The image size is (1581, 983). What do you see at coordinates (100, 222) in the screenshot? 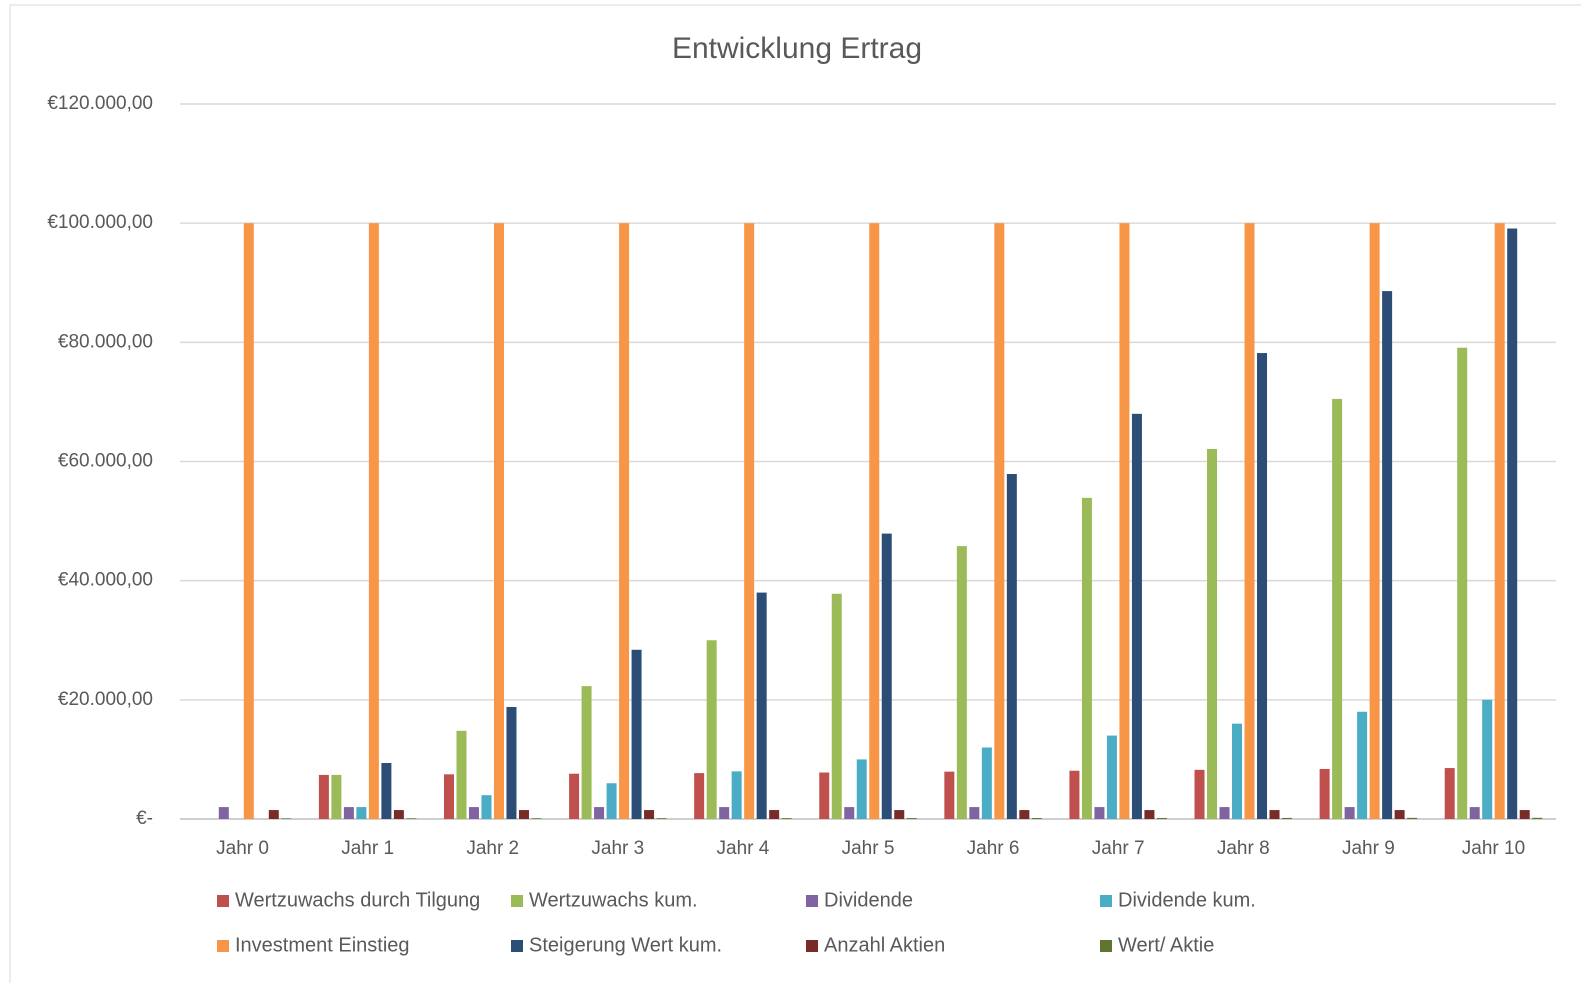
I see `y-tick-label: €100.000,00` at bounding box center [100, 222].